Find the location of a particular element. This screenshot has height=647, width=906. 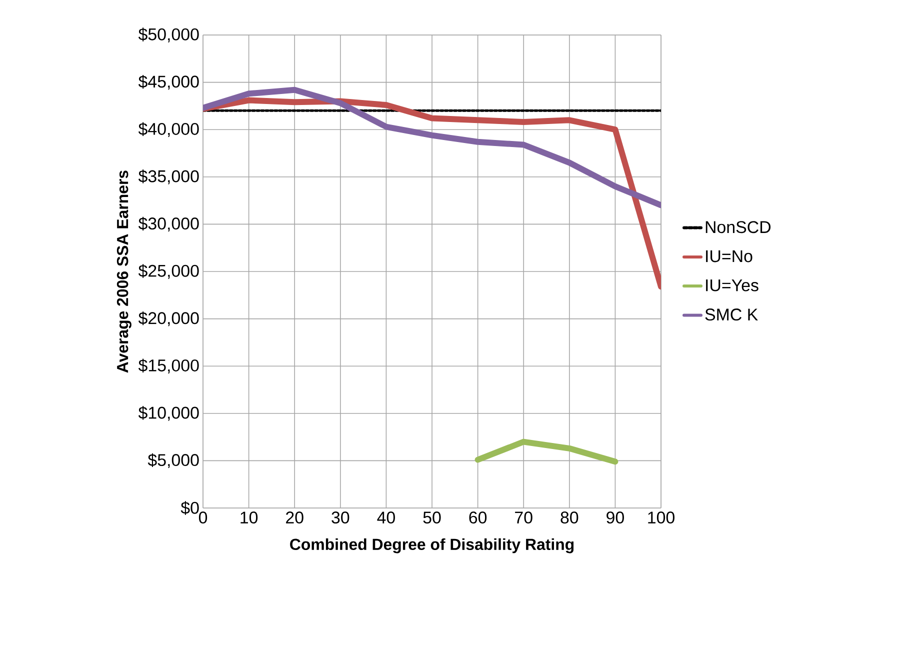

y-tick-label: $10,000 is located at coordinates (168, 413).